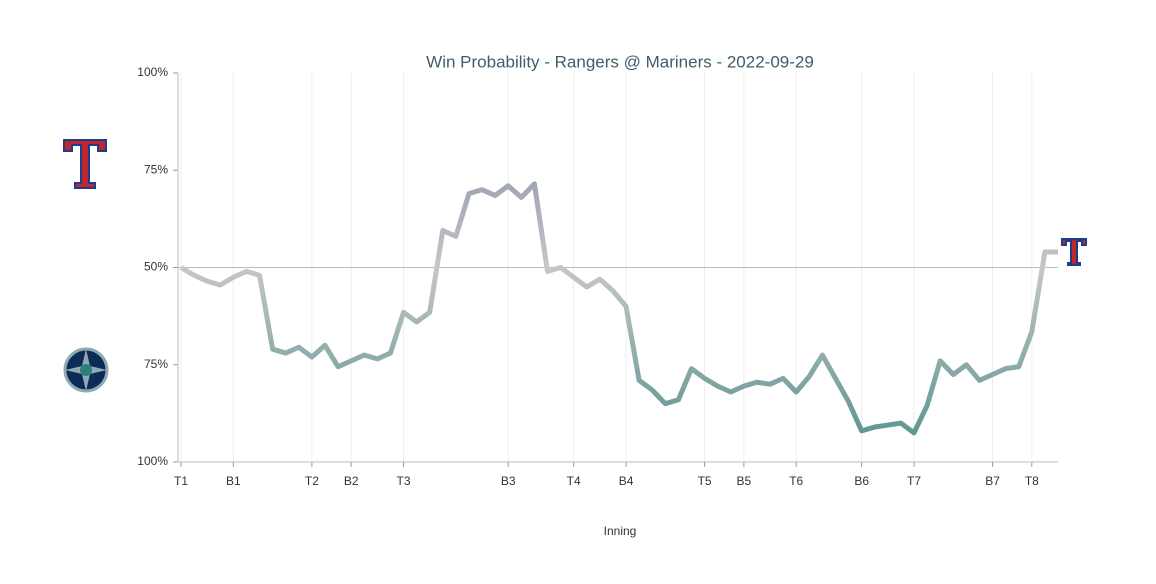  I want to click on x-tick-label: T6, so click(796, 481).